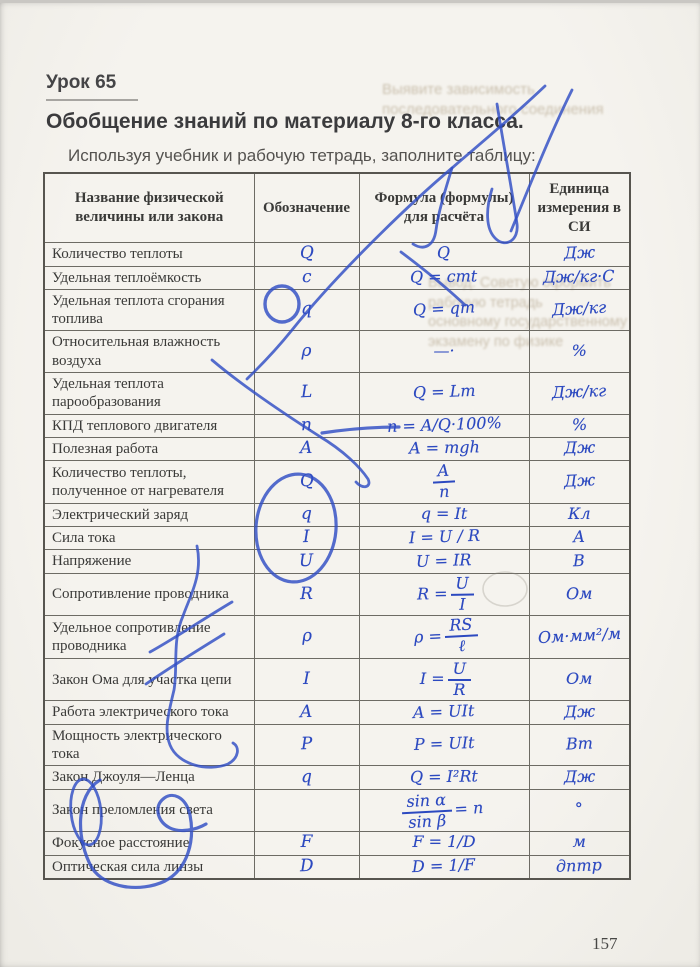  Describe the element at coordinates (460, 635) in the screenshot. I see `formula-fraction: RS ℓ` at that location.